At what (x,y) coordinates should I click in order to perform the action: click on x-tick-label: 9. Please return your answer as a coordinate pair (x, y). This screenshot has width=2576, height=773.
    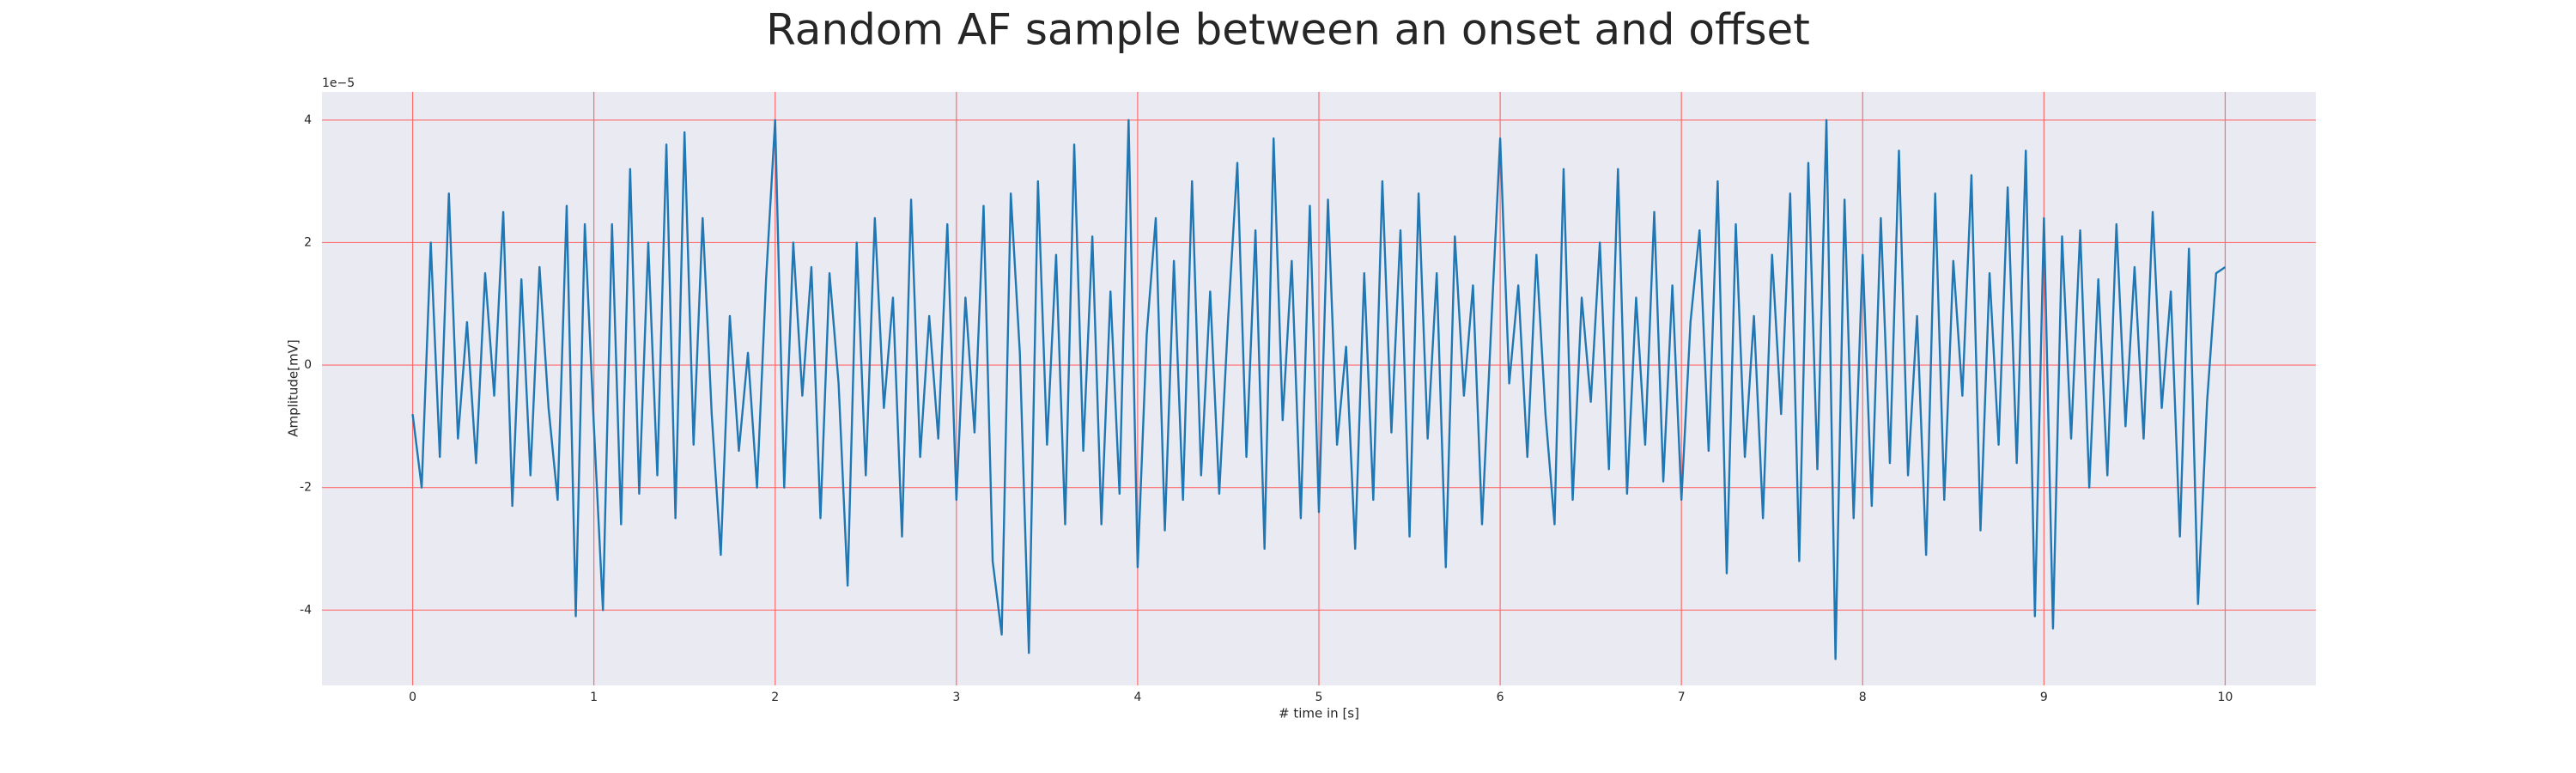
    Looking at the image, I should click on (2044, 697).